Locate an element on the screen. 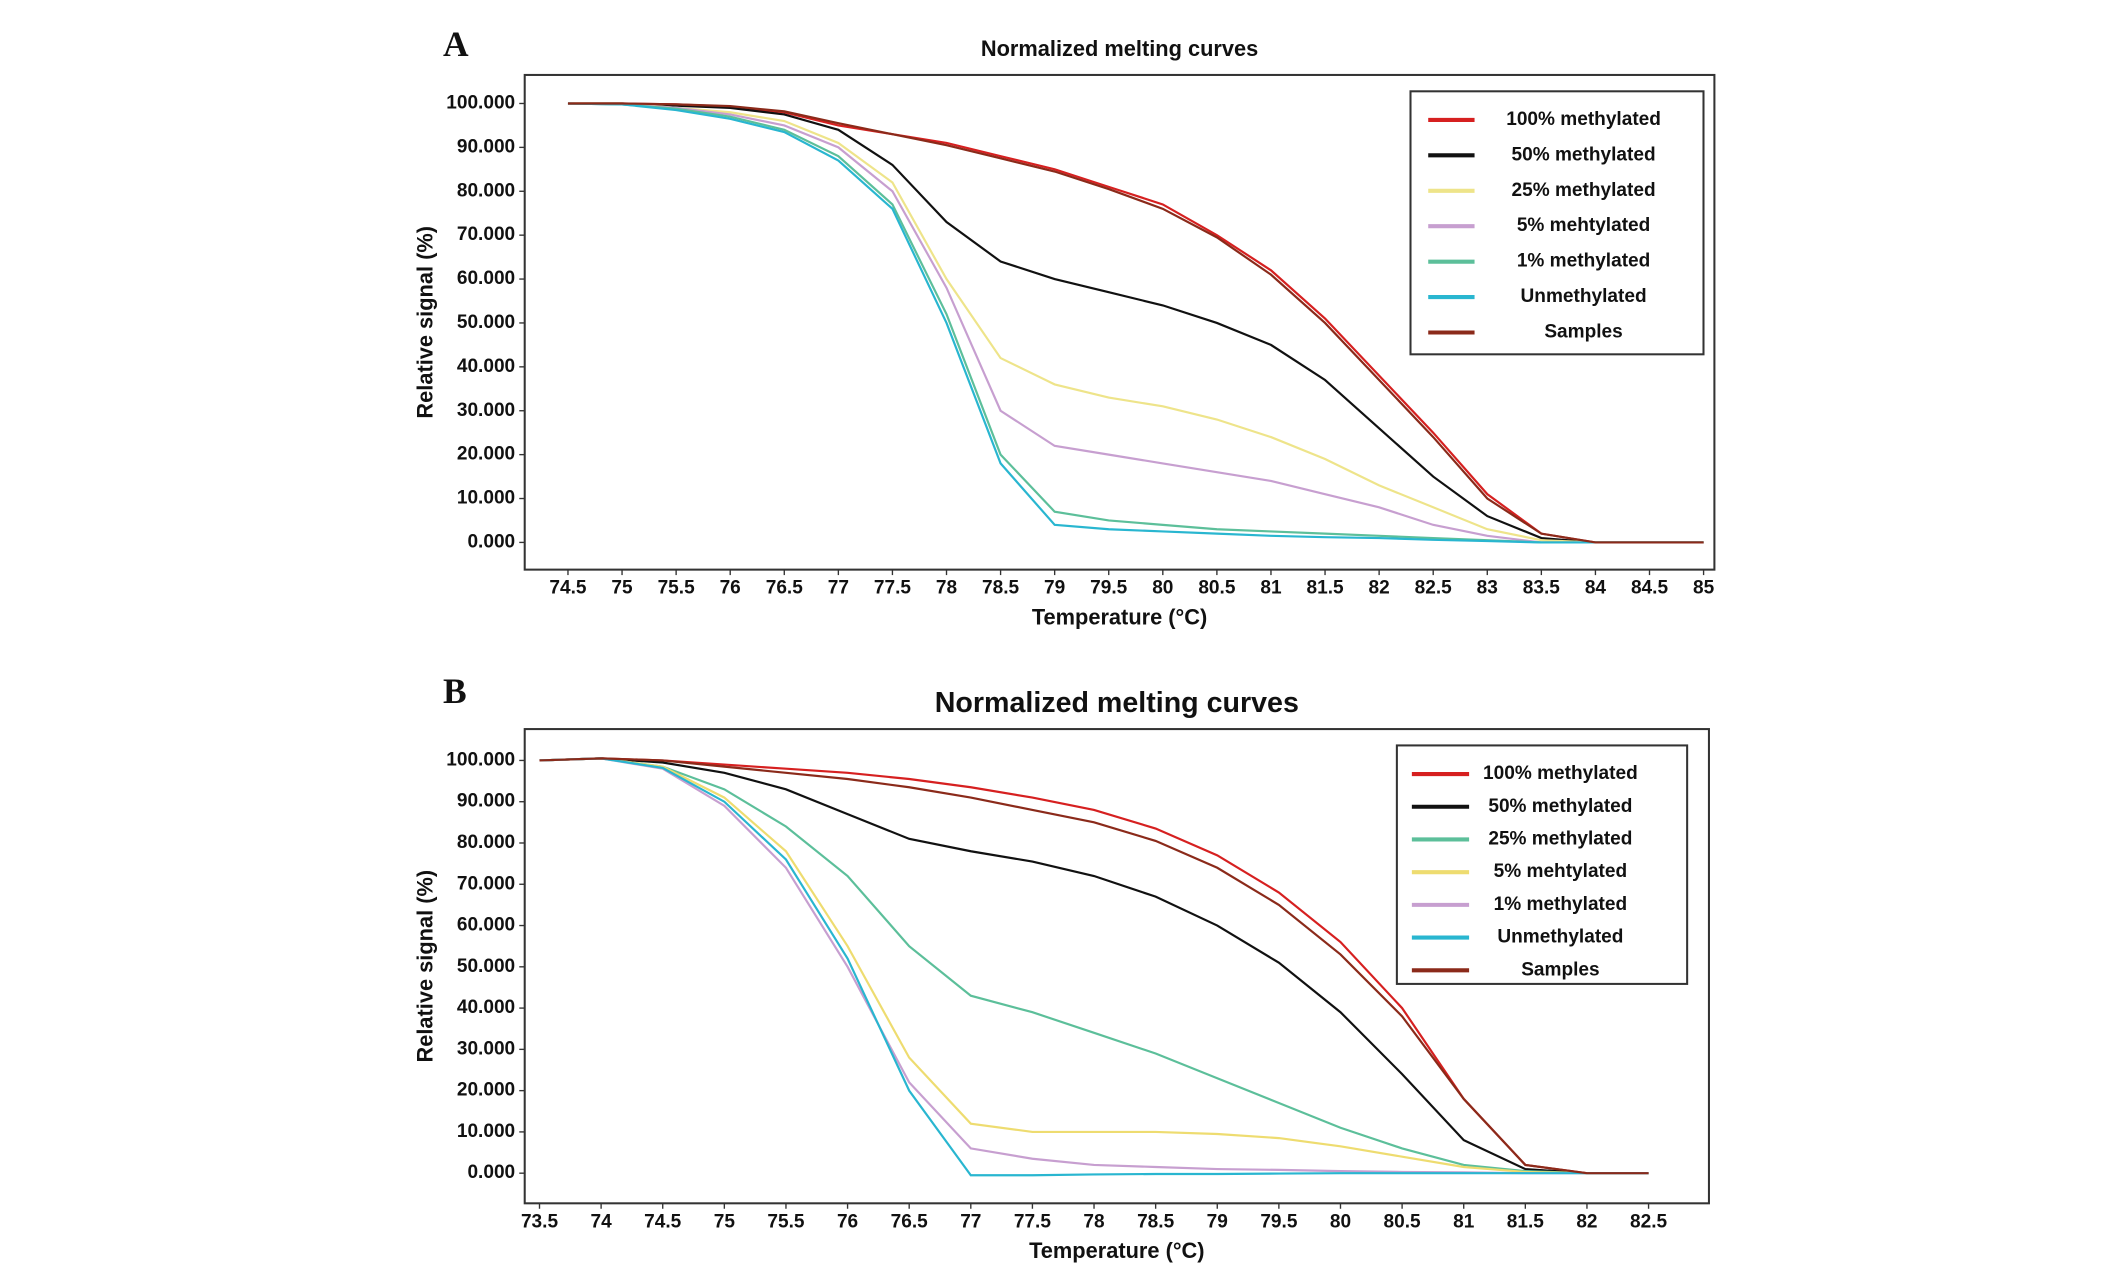 Image resolution: width=2126 pixels, height=1266 pixels. x-tick-label: 83.5 is located at coordinates (1541, 588).